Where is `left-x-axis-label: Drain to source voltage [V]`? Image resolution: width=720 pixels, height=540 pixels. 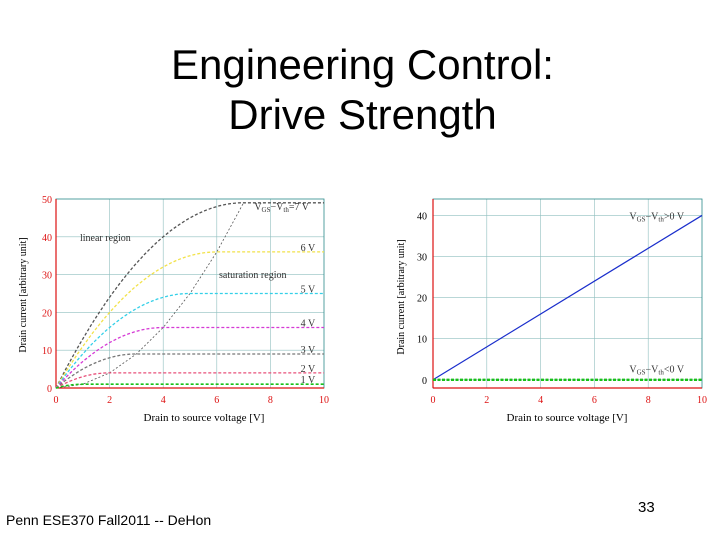 left-x-axis-label: Drain to source voltage [V] is located at coordinates (204, 418).